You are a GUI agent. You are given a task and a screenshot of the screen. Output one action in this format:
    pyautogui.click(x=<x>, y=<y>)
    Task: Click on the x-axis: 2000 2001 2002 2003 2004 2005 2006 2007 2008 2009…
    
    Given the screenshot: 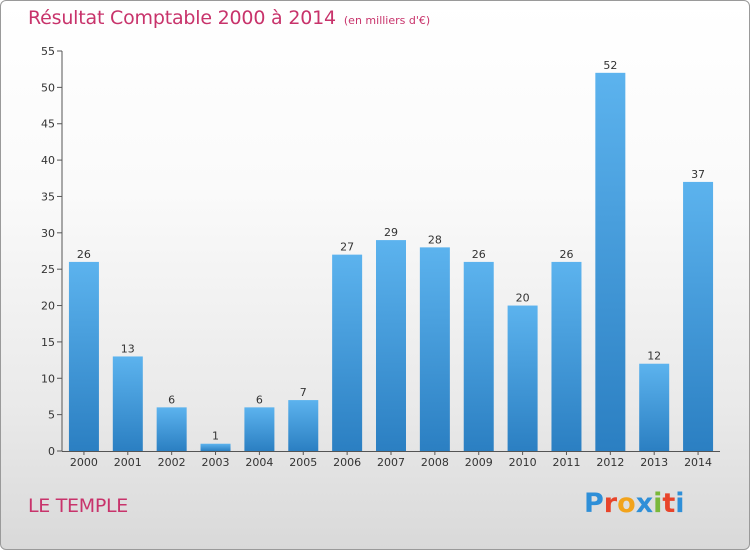 What is the action you would take?
    pyautogui.click(x=391, y=460)
    